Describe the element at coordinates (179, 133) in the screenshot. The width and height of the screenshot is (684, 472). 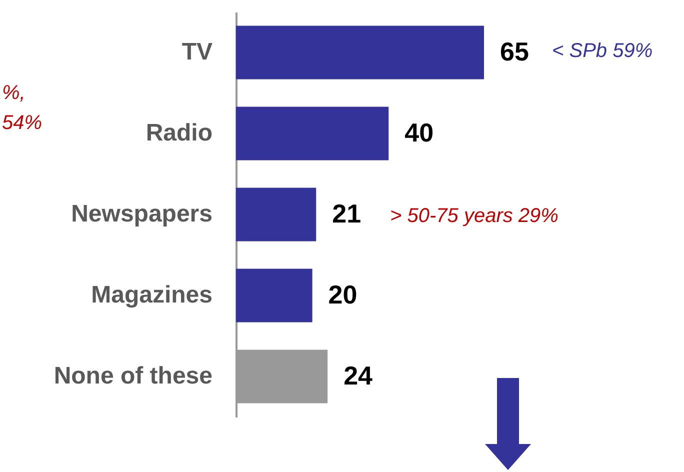
I see `y-tick-label: Radio` at that location.